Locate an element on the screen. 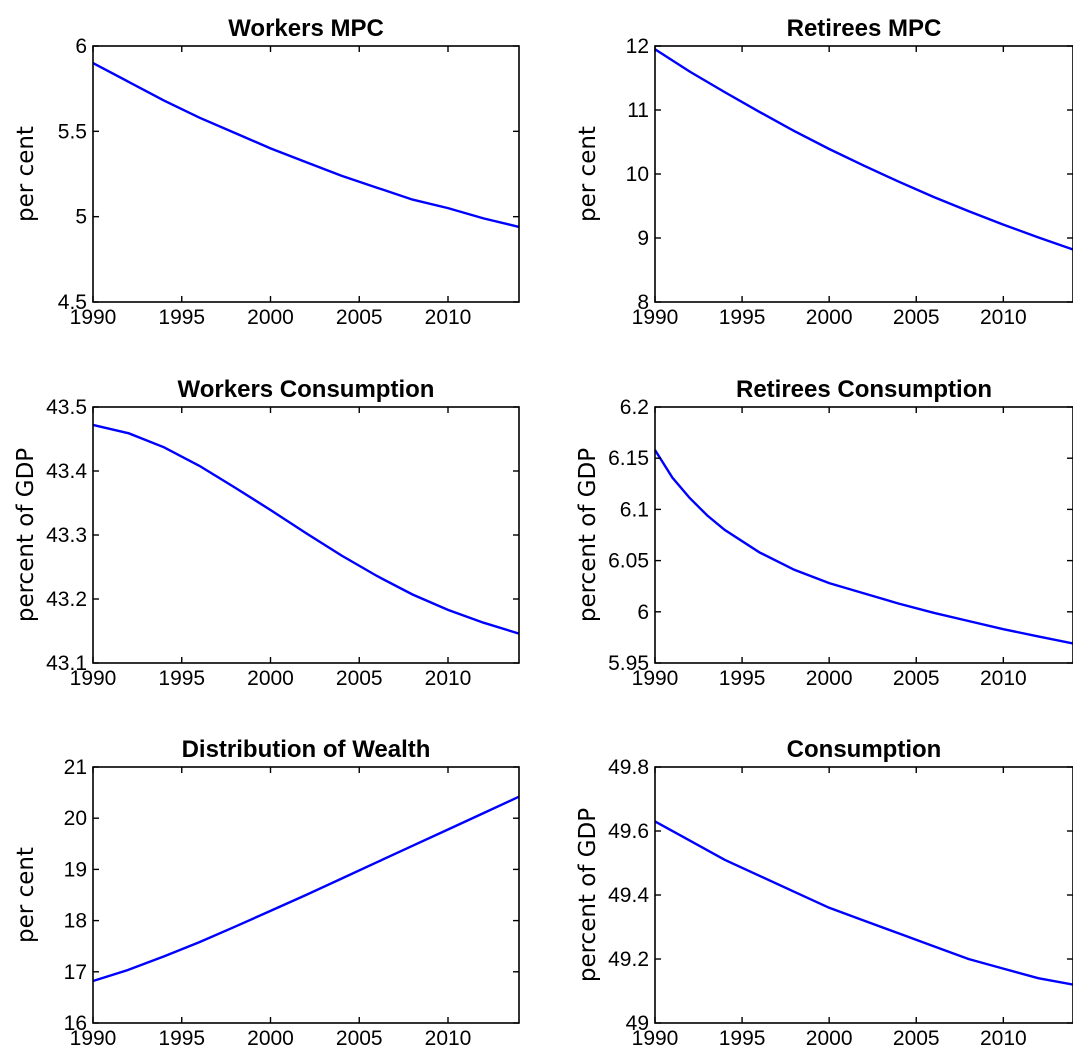  y-tick-label: 12 is located at coordinates (637, 46).